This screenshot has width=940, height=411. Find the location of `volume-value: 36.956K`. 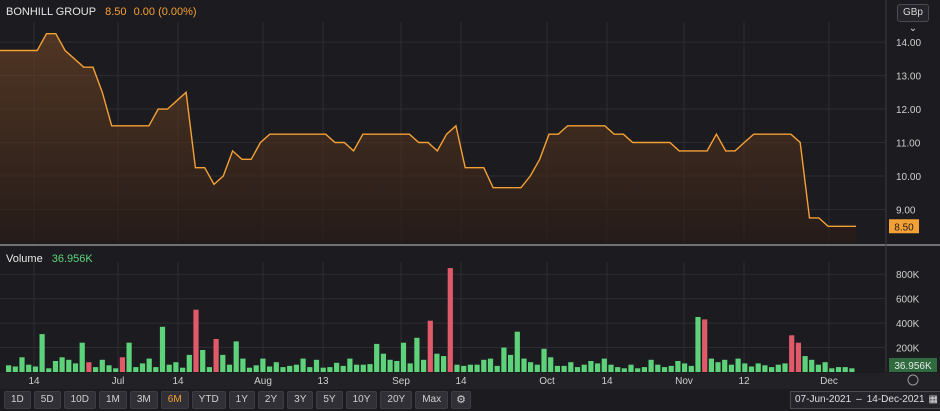

volume-value: 36.956K is located at coordinates (72, 259).